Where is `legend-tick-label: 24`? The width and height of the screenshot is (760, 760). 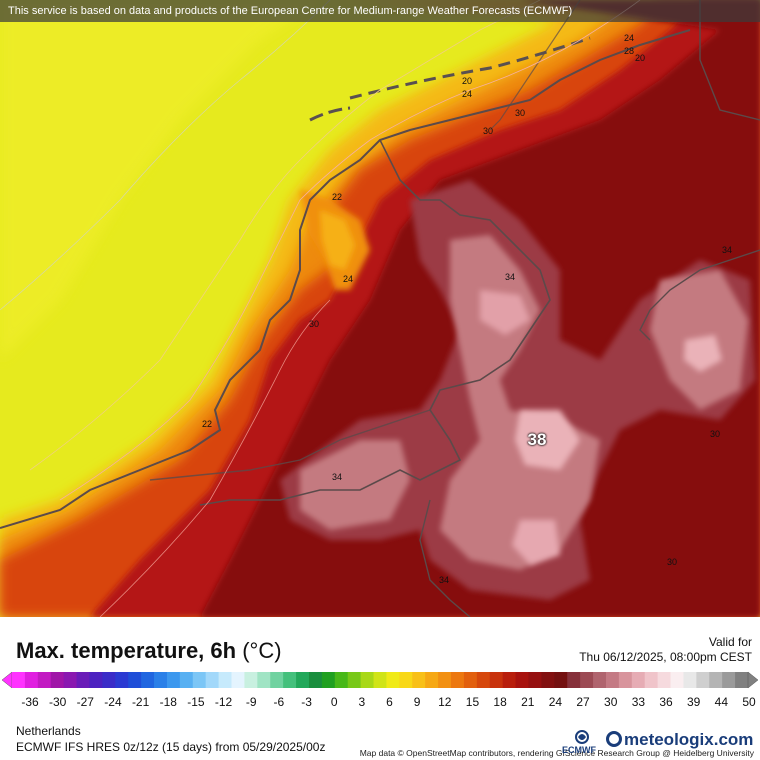
legend-tick-label: 24 is located at coordinates (555, 702).